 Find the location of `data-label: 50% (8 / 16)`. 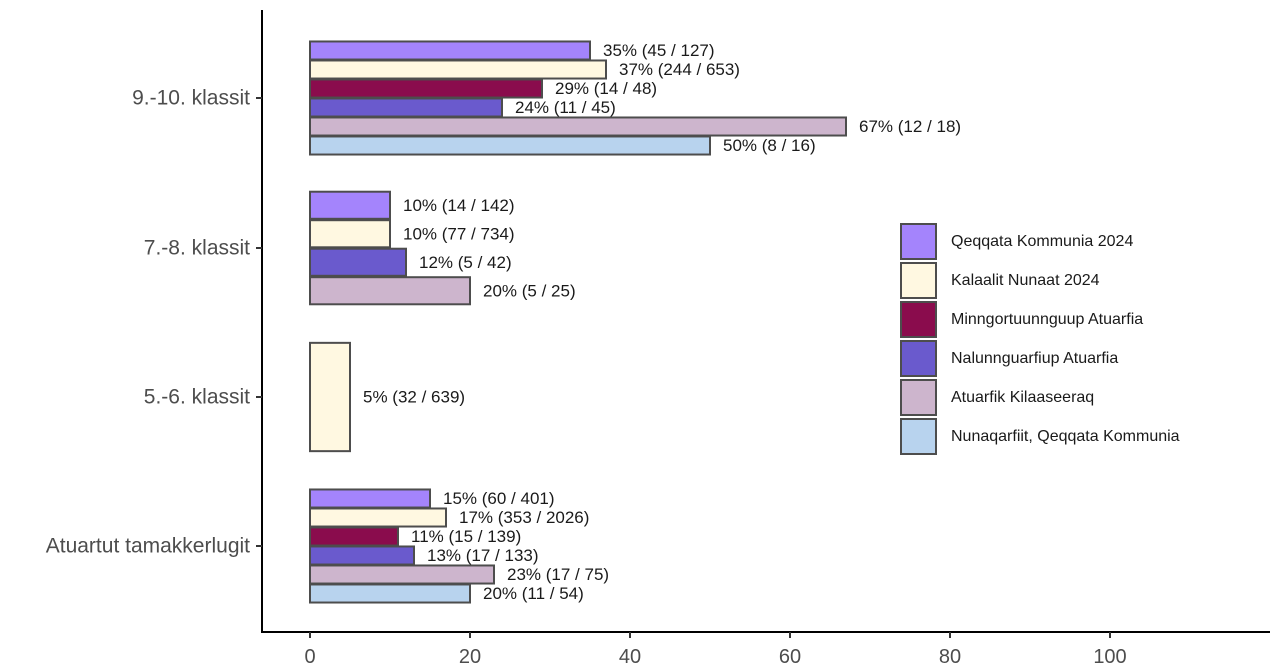

data-label: 50% (8 / 16) is located at coordinates (769, 145).